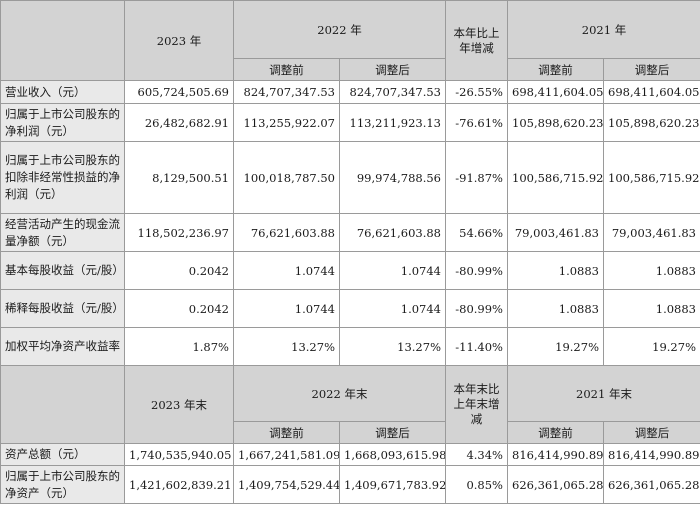  Describe the element at coordinates (603, 29) in the screenshot. I see `col-header-2021: 2021 年` at that location.